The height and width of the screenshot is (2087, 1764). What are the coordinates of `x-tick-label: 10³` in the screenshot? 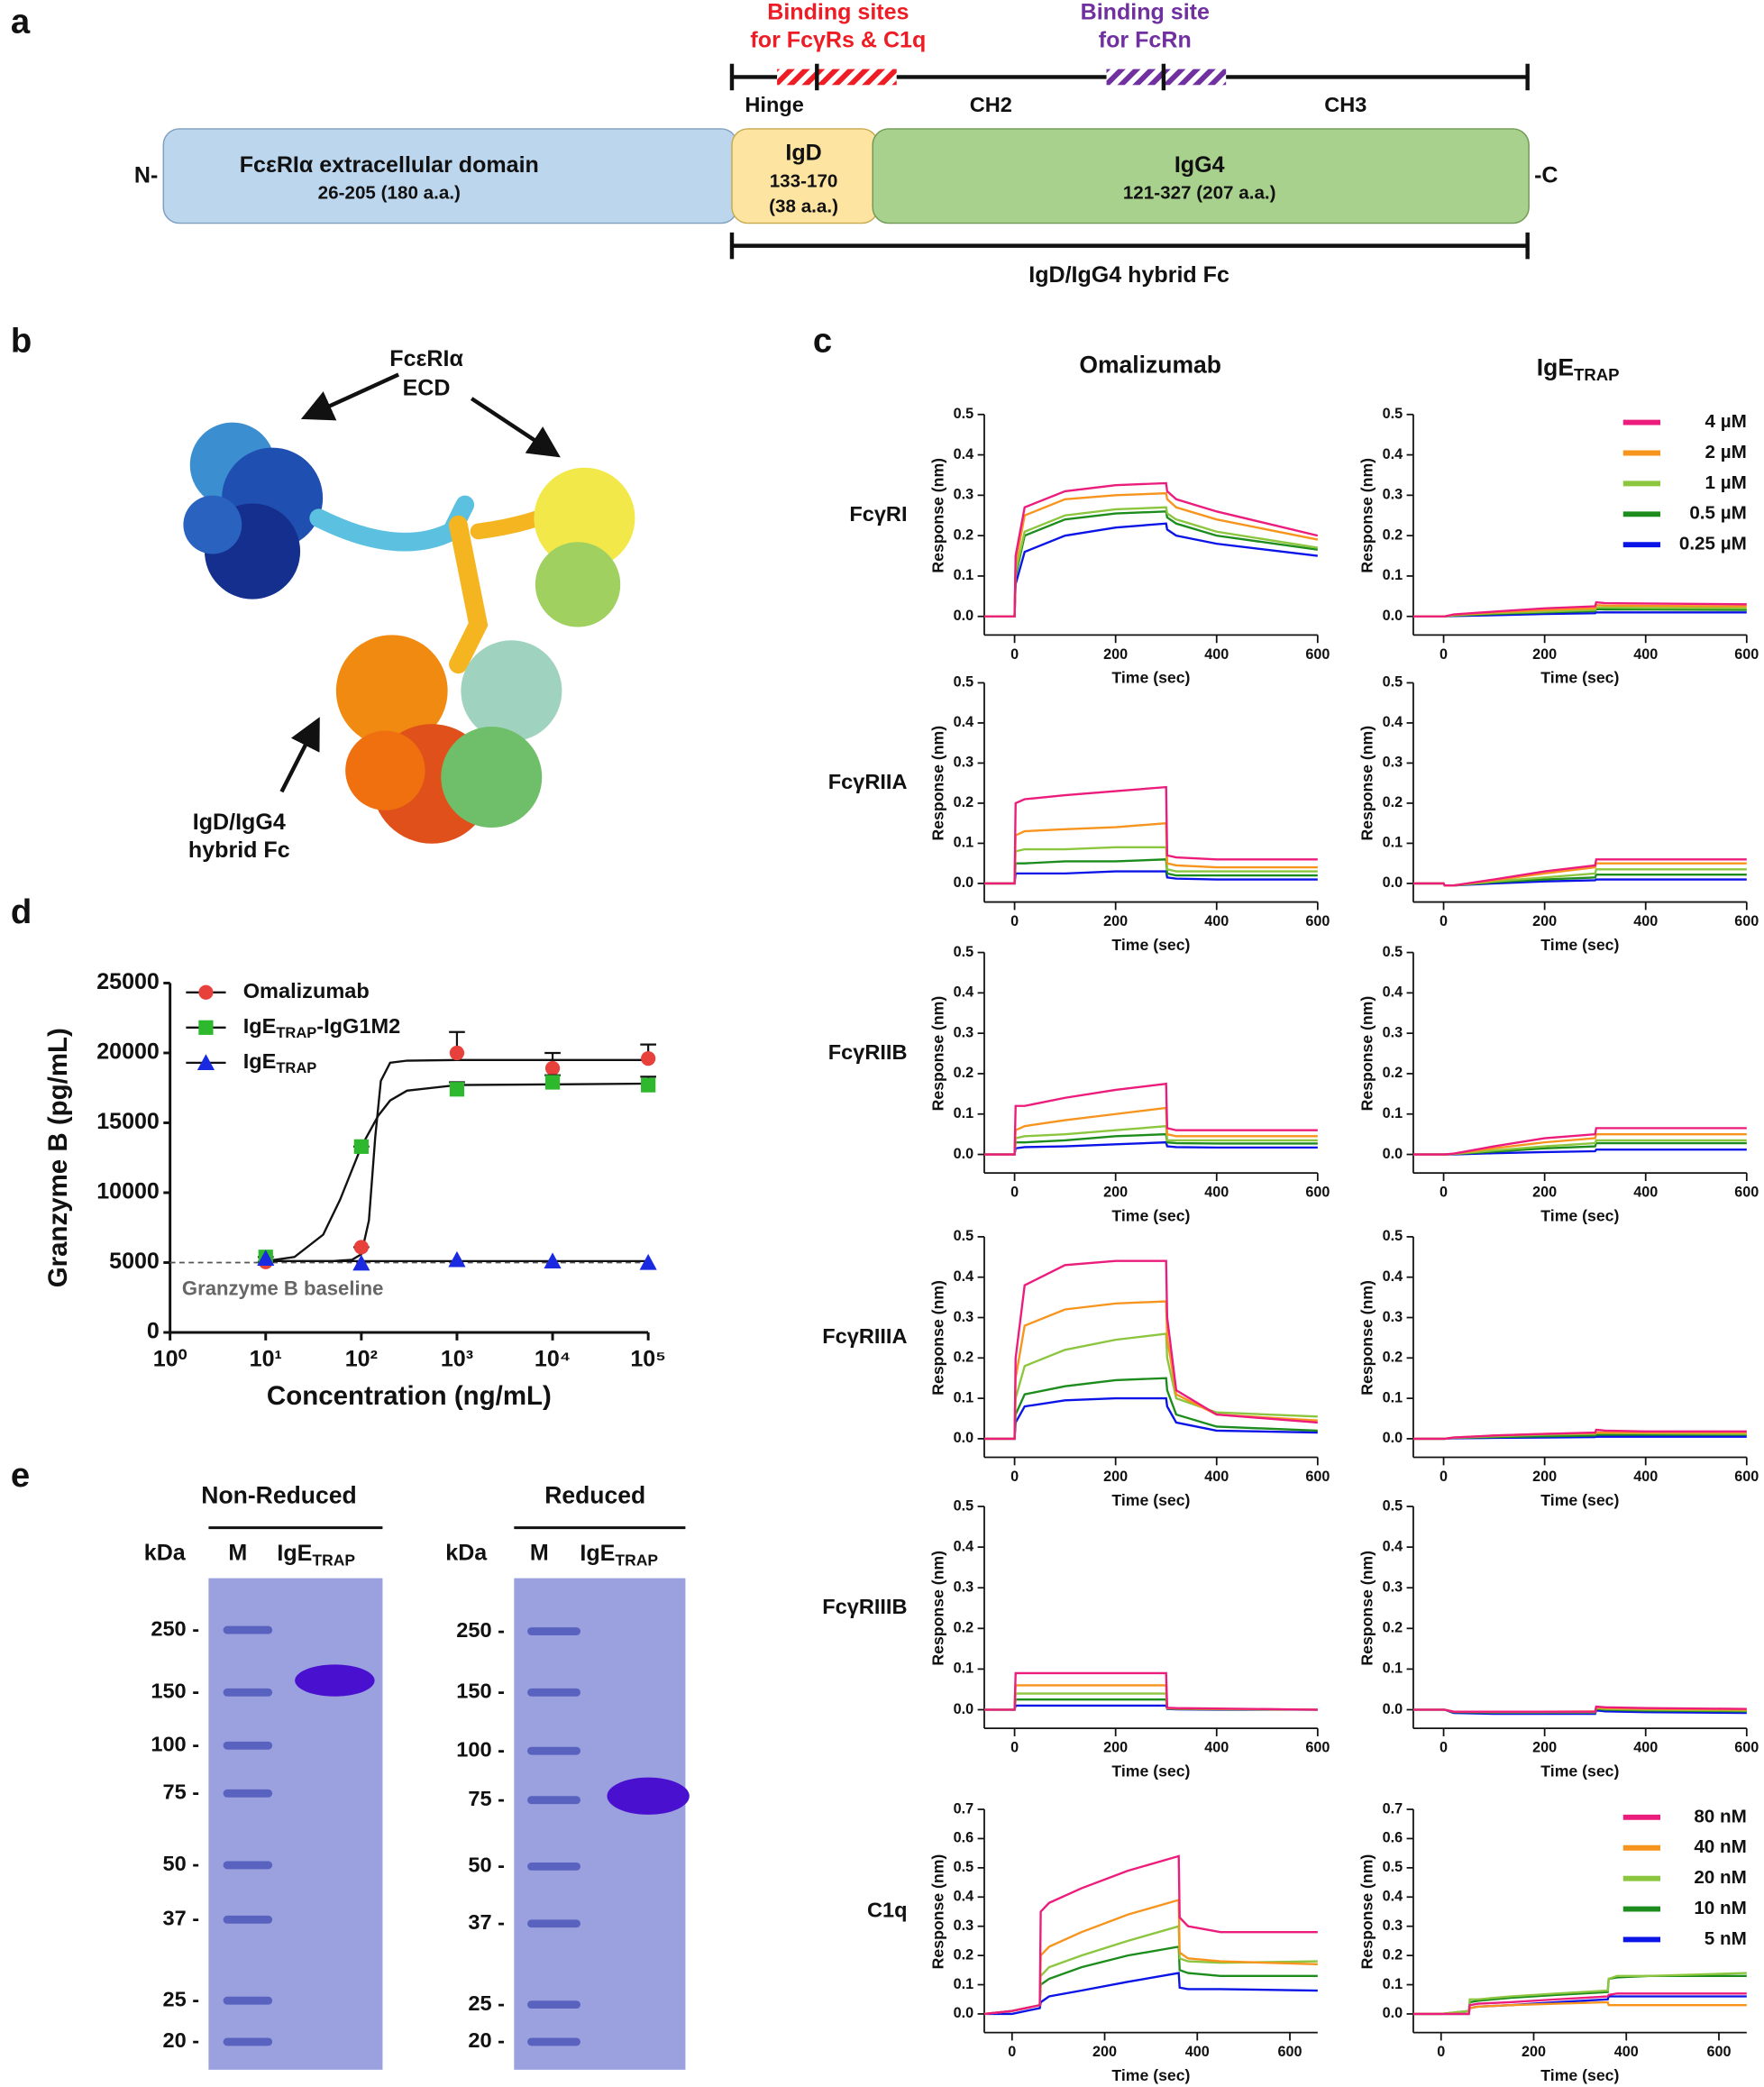 It's located at (457, 1359).